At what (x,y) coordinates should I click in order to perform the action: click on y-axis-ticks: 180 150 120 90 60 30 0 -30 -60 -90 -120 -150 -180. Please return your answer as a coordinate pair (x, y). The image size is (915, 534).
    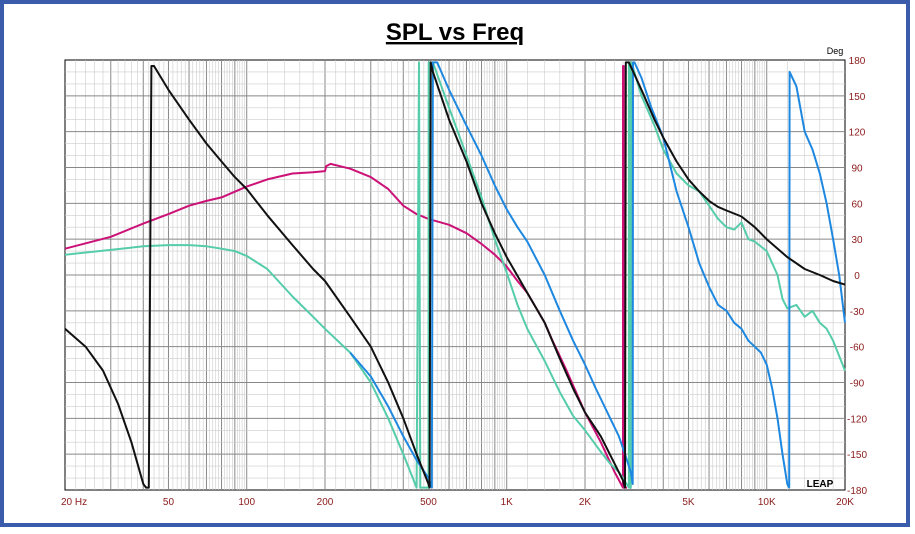
    Looking at the image, I should click on (857, 276).